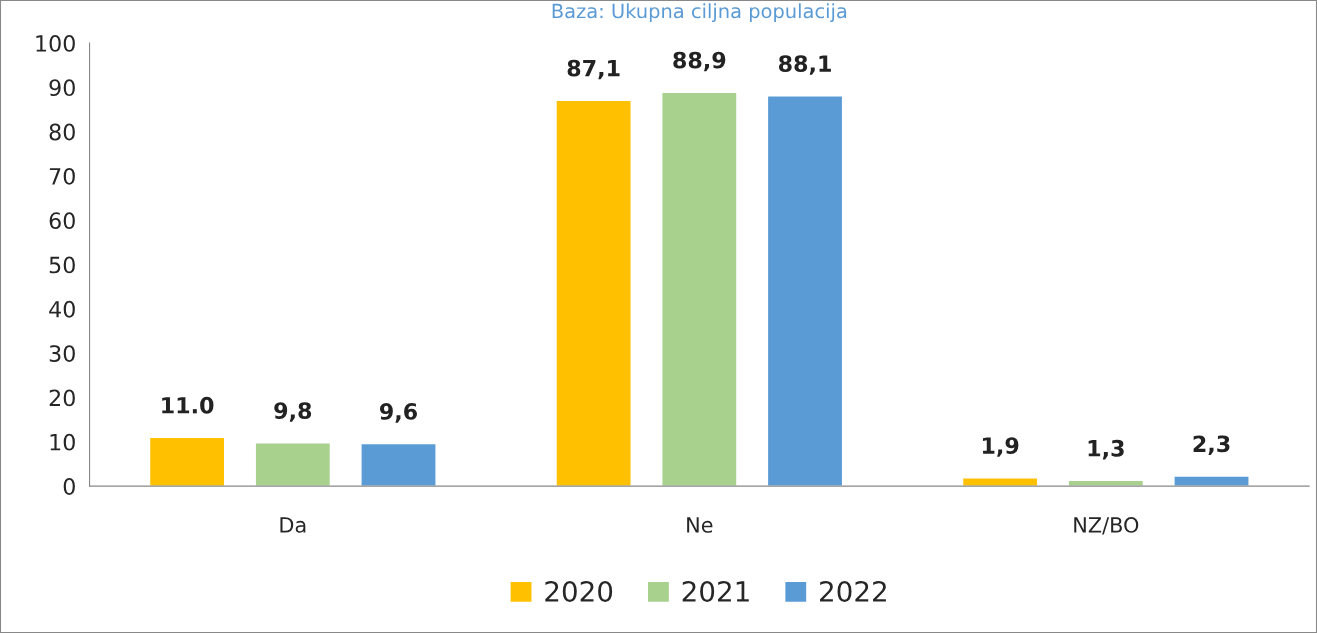 The height and width of the screenshot is (633, 1317). I want to click on data-label: 1,3, so click(1106, 449).